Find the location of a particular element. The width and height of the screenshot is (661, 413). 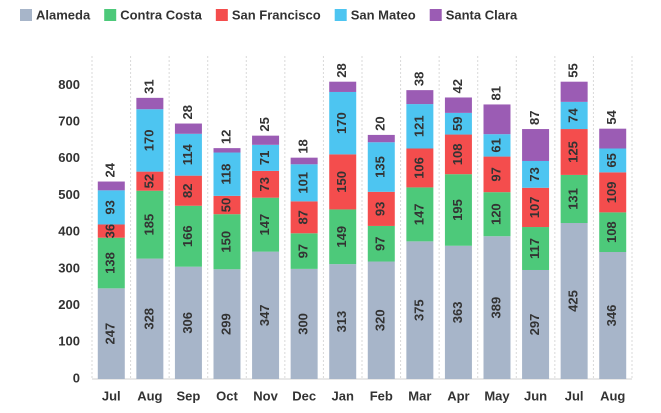

data-label: 170 is located at coordinates (148, 141).